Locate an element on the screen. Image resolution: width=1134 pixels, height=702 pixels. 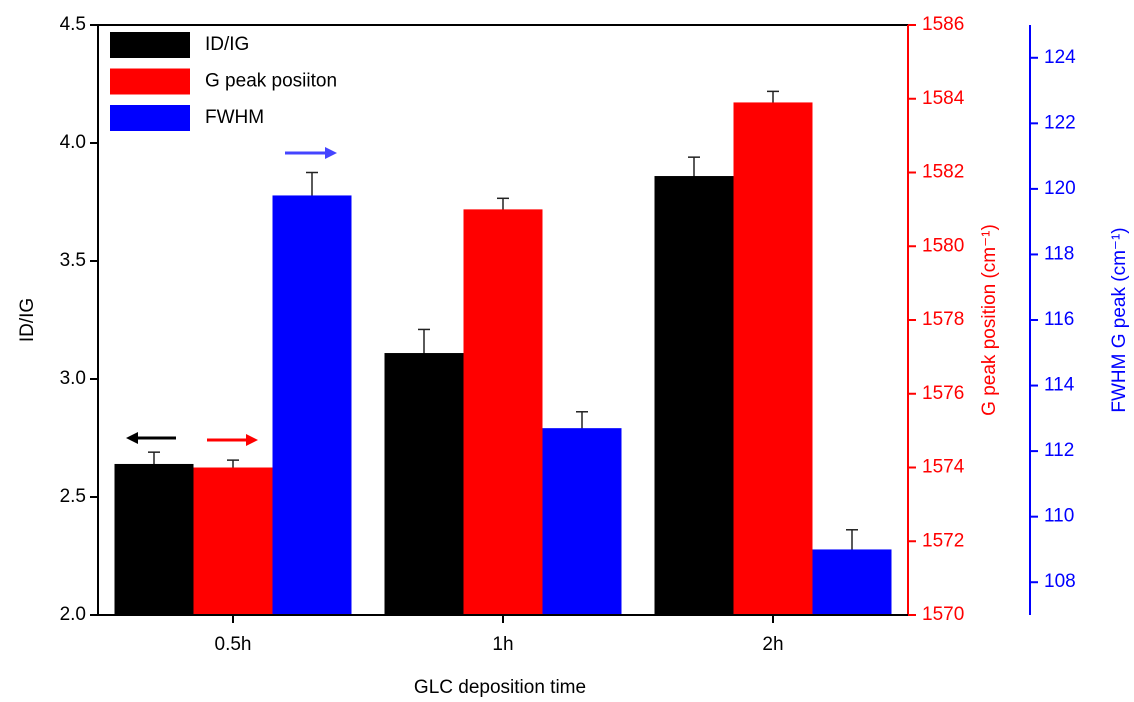
y2-tick-label: 1578 is located at coordinates (943, 319).